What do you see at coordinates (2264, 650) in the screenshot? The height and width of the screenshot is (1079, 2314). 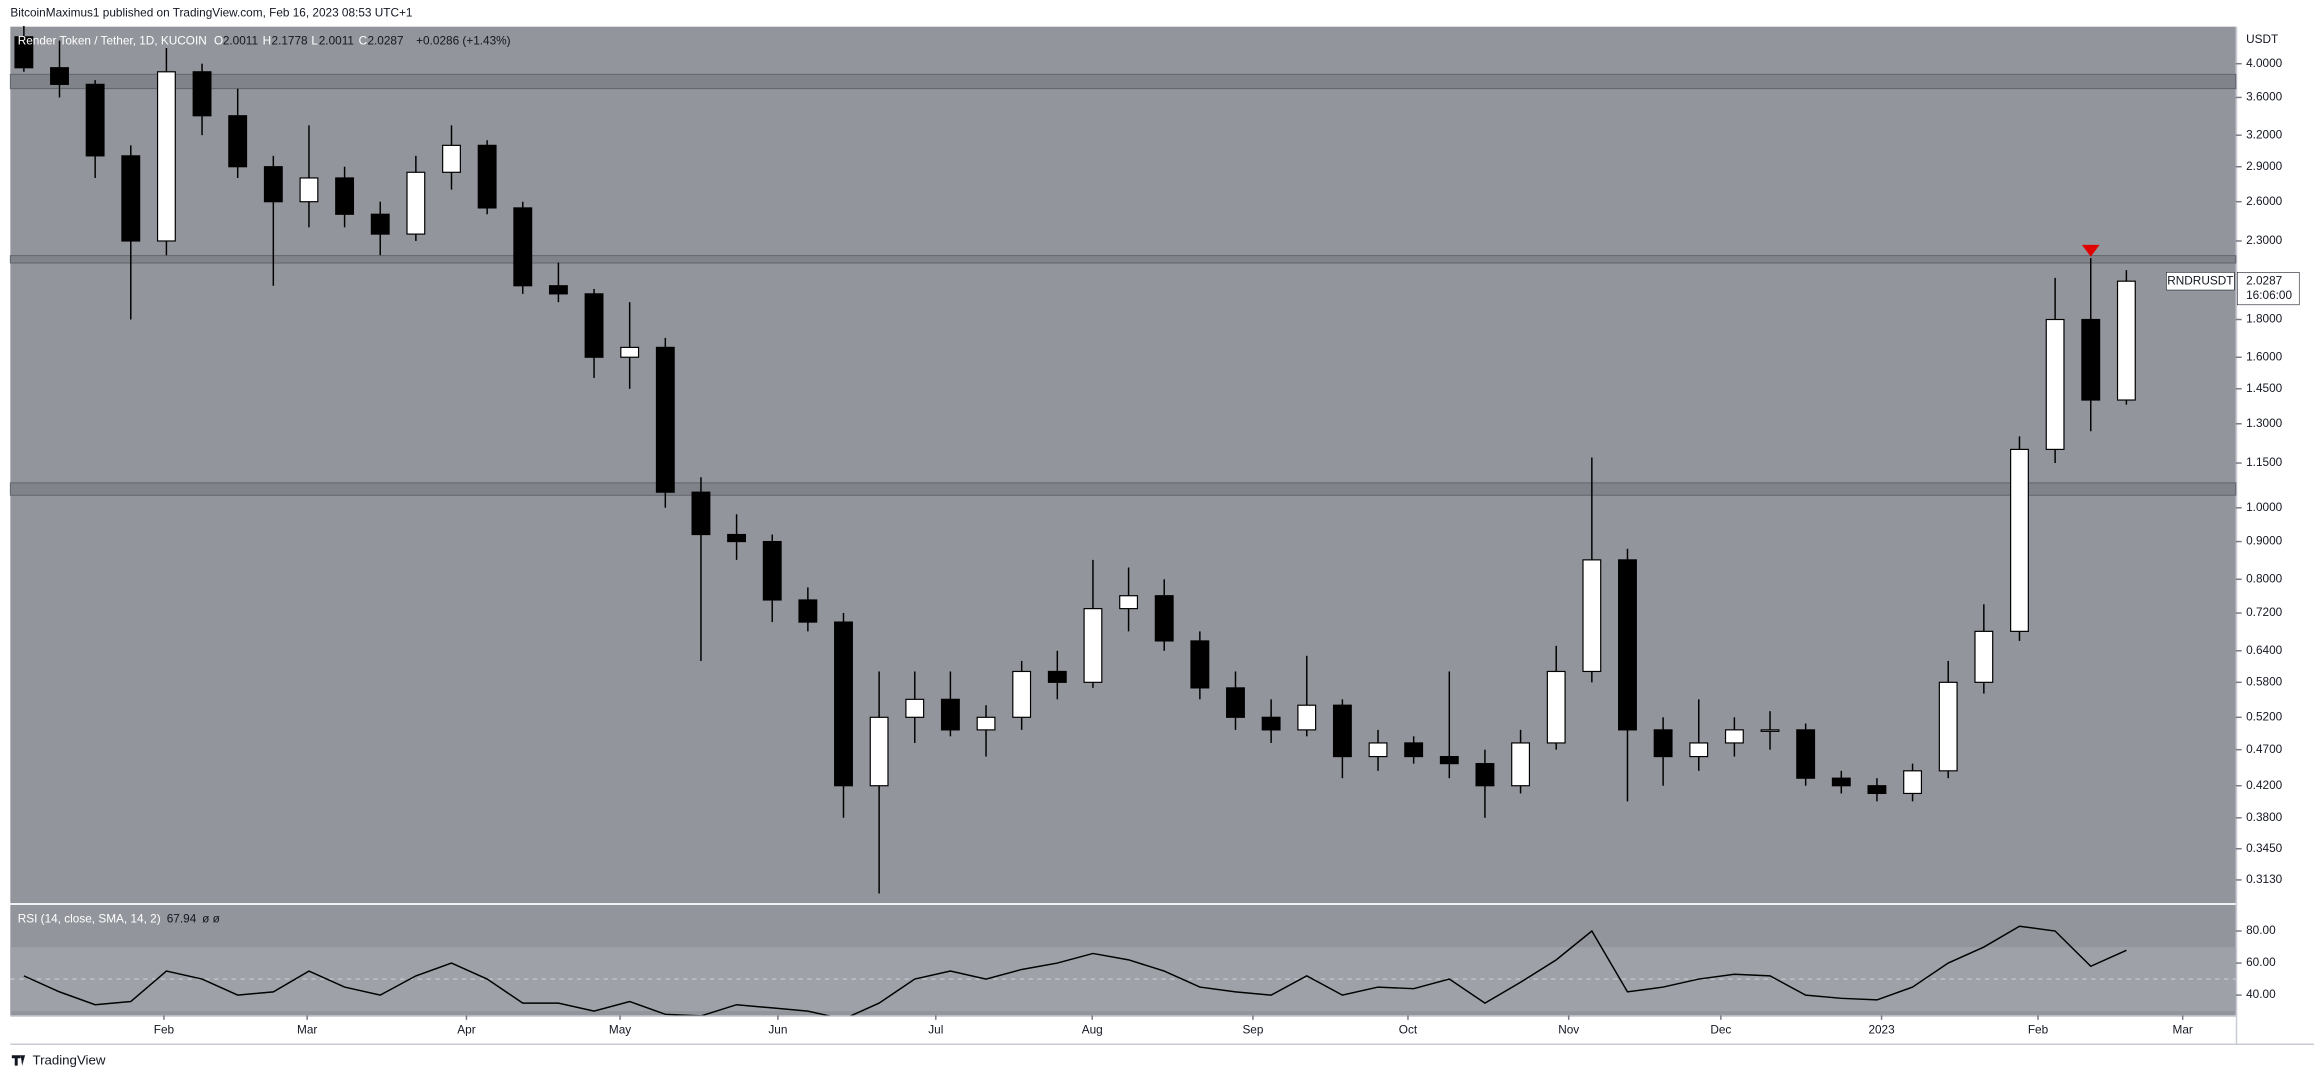 I see `y-tick-label: 0.6400` at bounding box center [2264, 650].